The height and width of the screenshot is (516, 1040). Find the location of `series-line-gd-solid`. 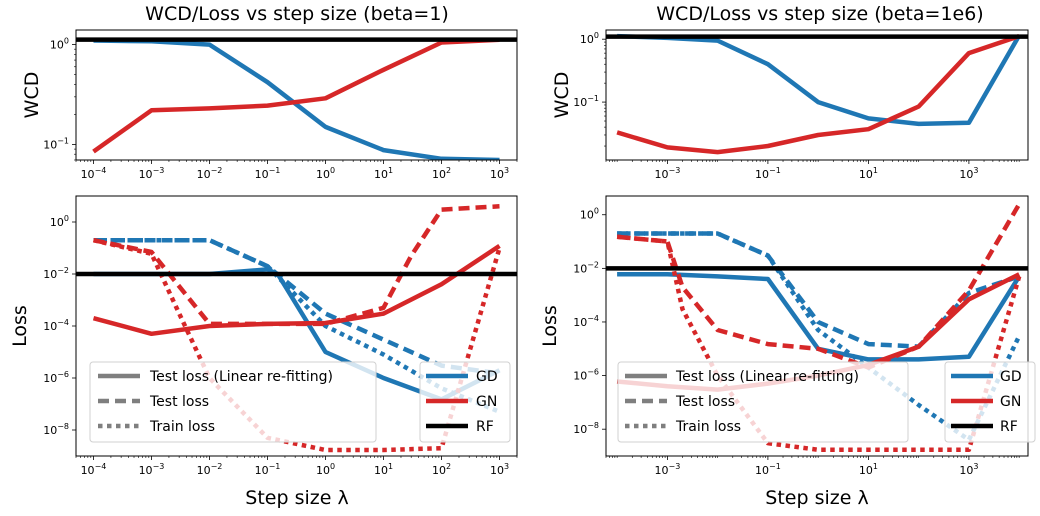

series-line-gd-solid is located at coordinates (819, 80).